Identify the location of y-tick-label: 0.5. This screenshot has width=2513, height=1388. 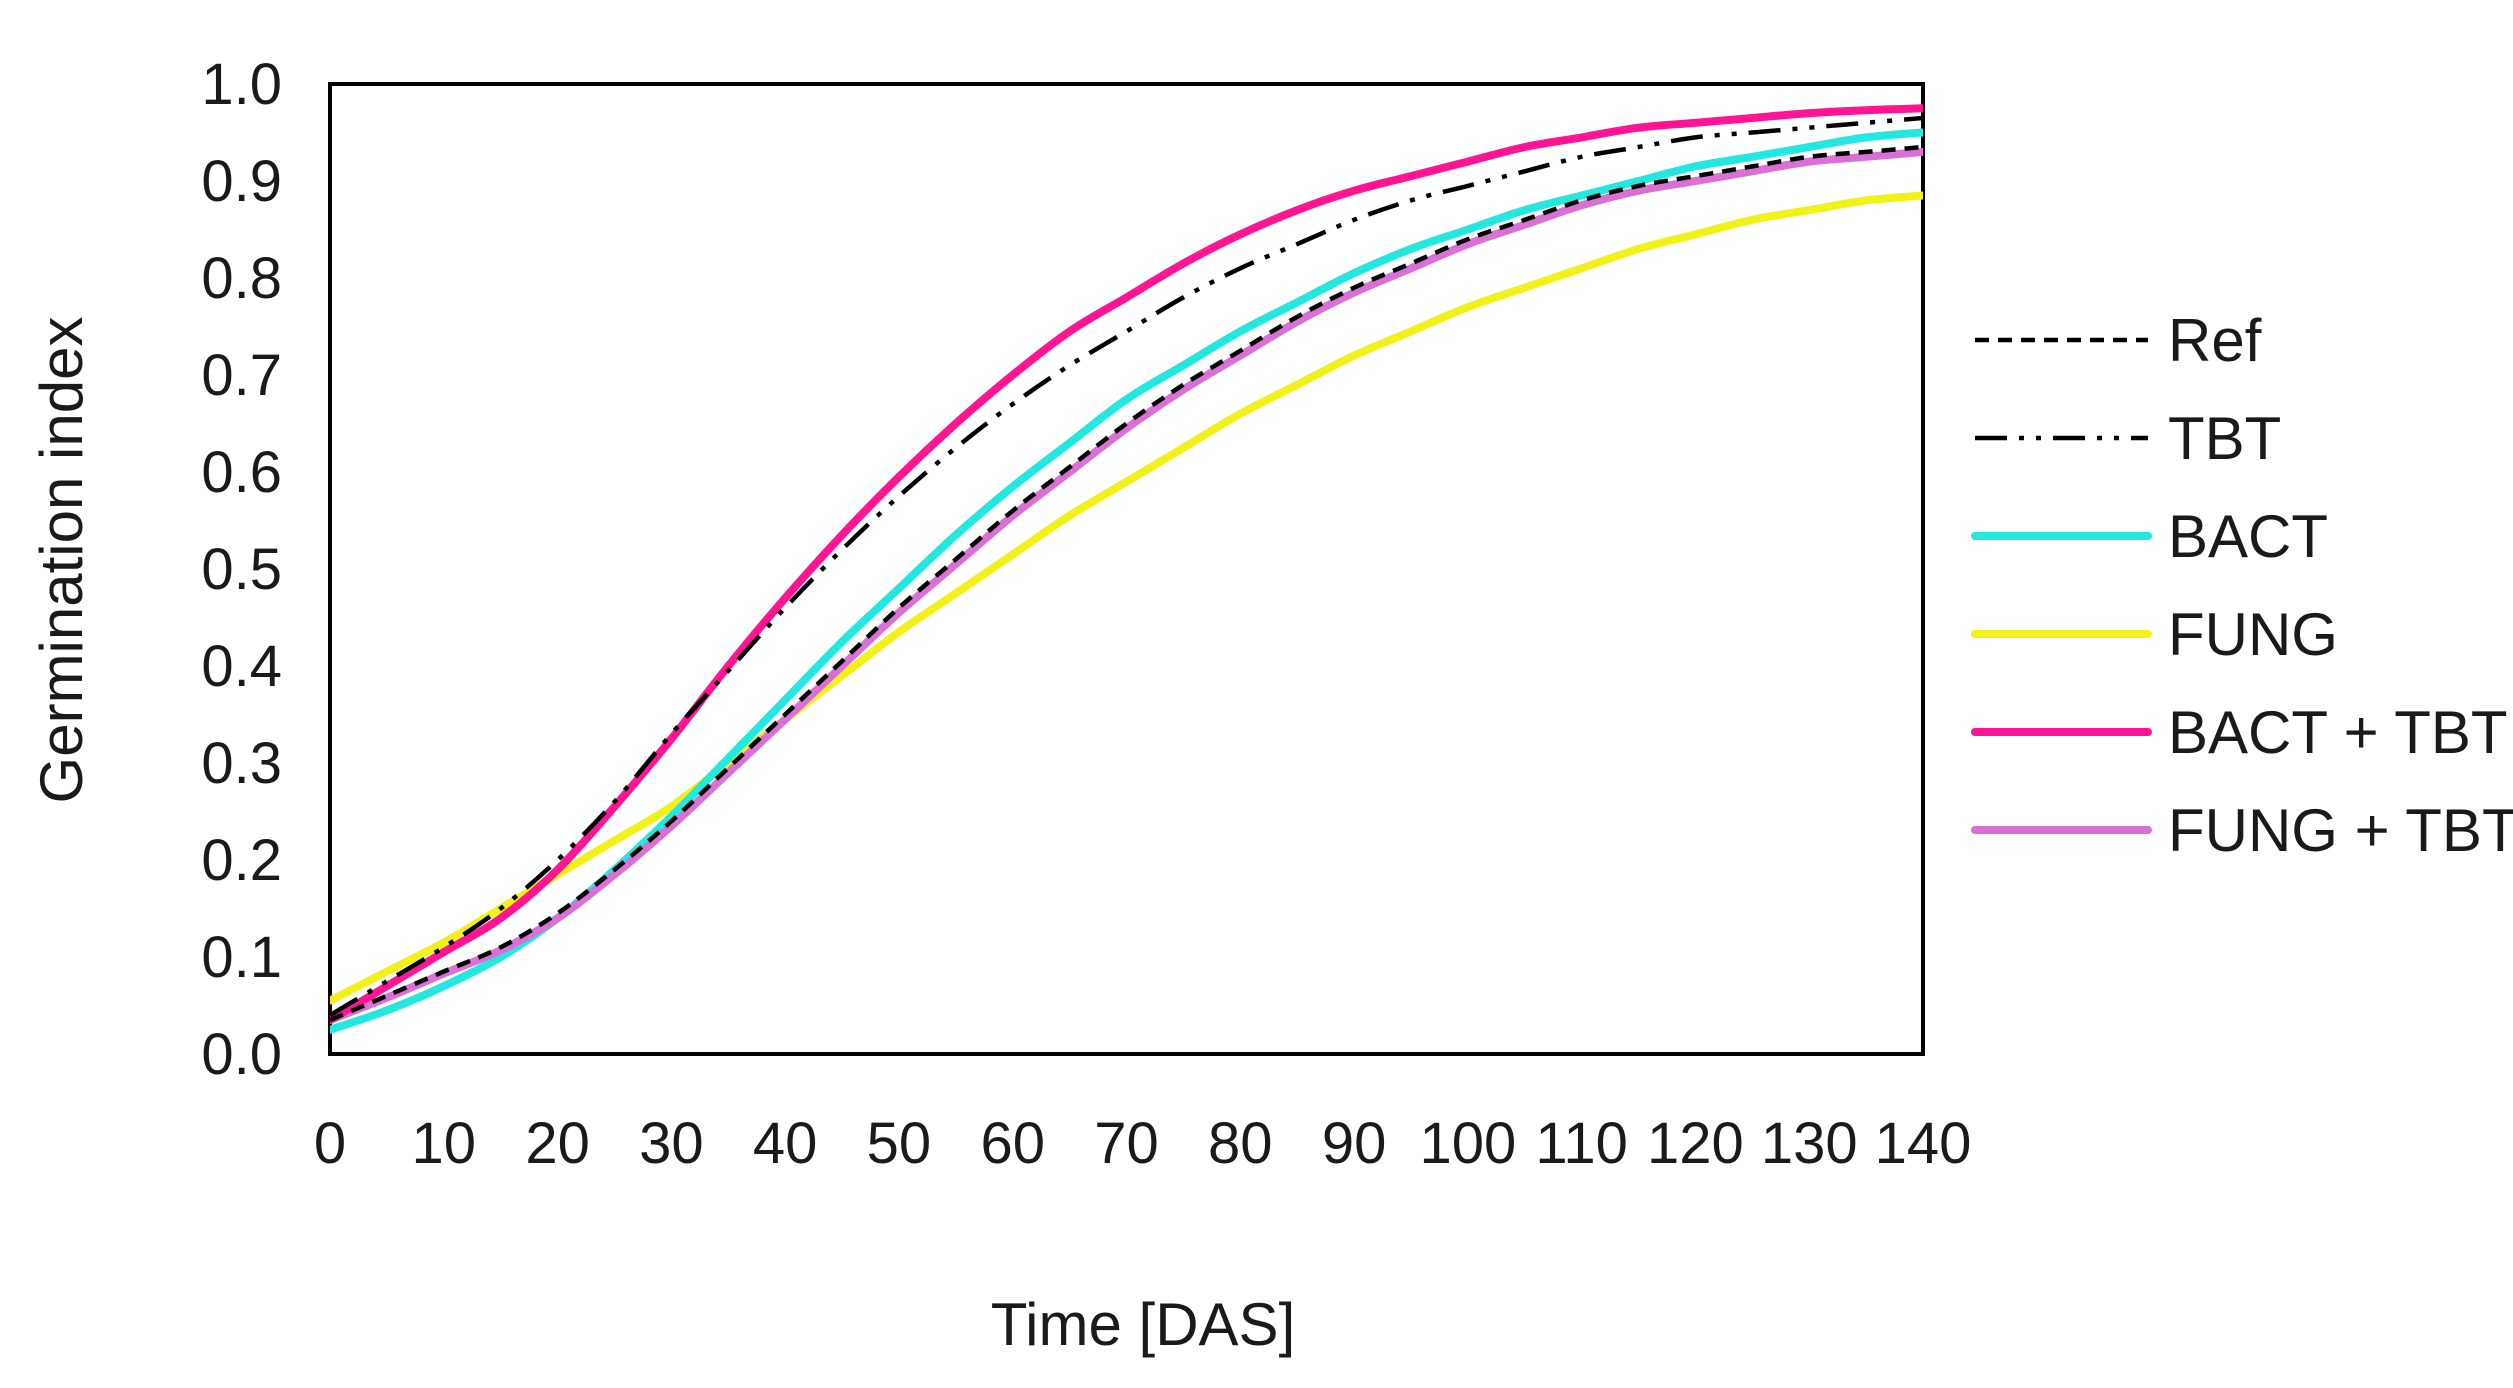
(241, 569).